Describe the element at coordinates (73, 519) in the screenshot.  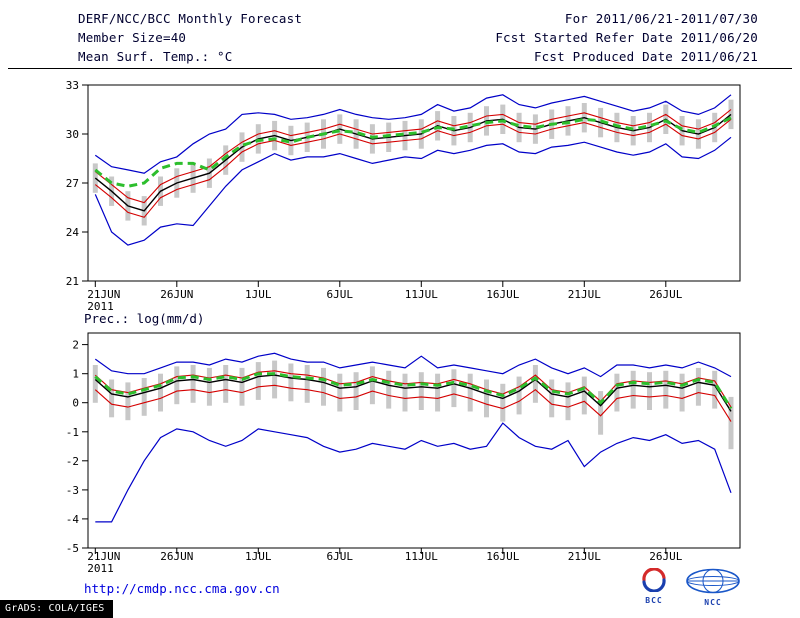
I see `svg-text: -4` at that location.